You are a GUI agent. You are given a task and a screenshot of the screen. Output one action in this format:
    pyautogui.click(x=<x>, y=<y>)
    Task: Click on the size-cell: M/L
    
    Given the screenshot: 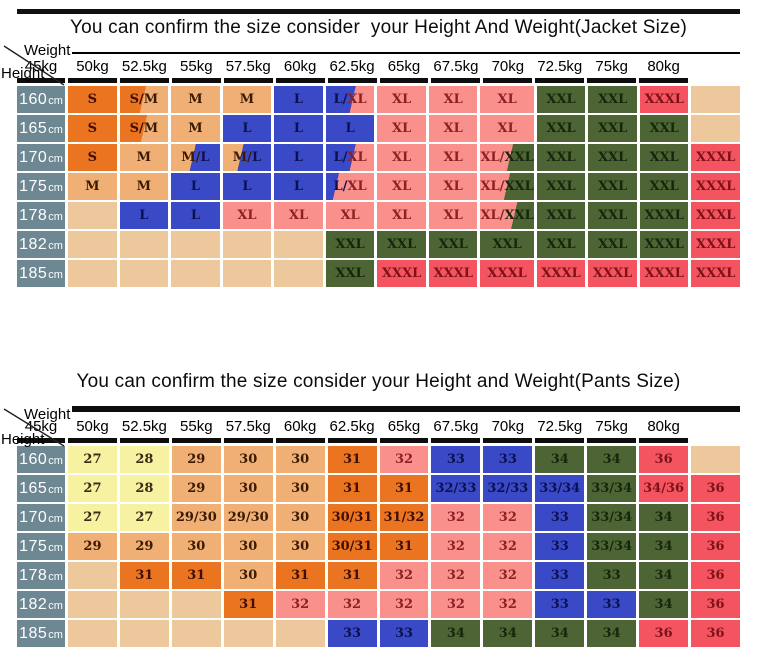 What is the action you would take?
    pyautogui.click(x=195, y=157)
    